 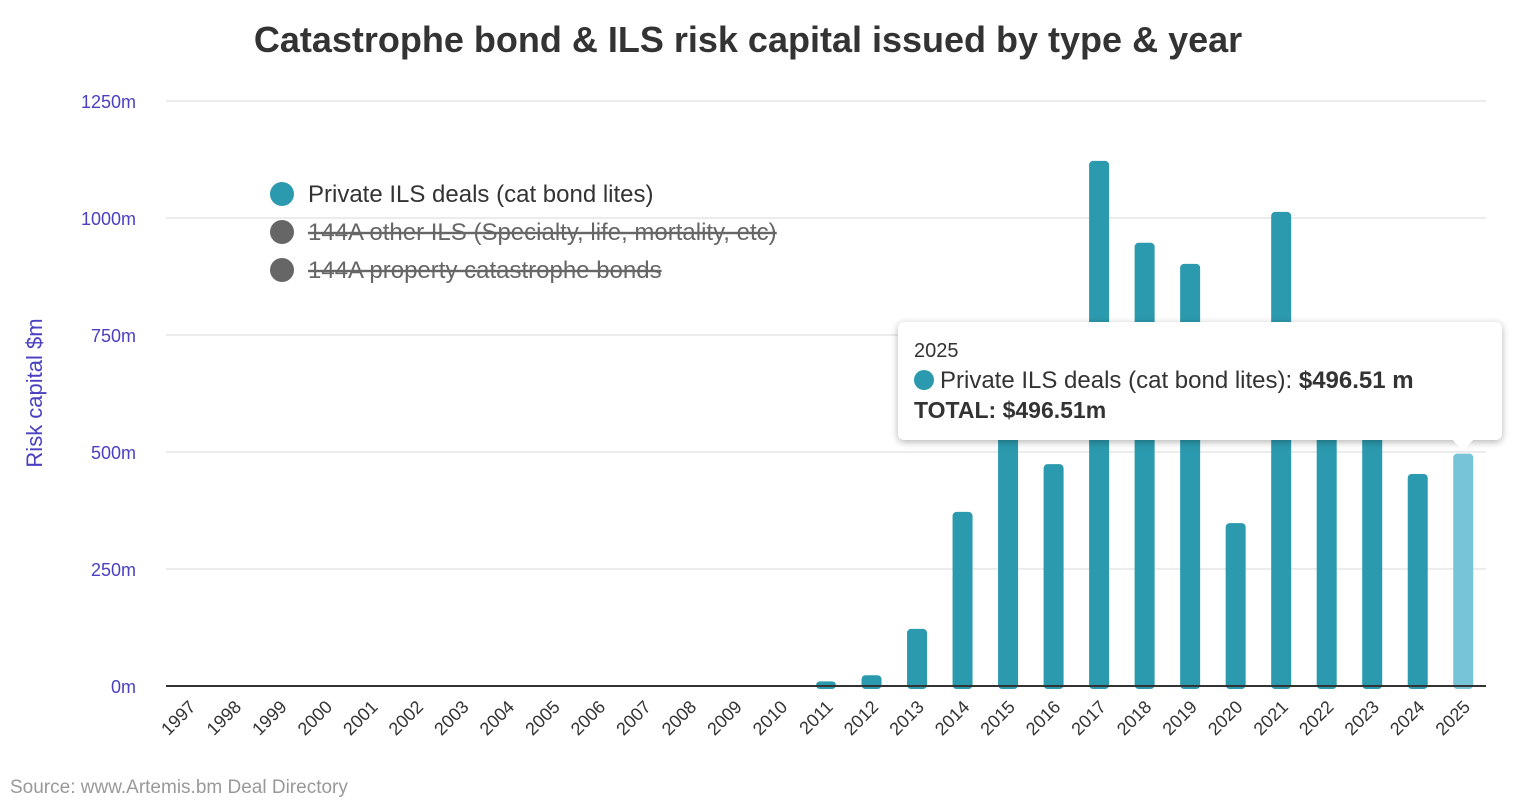 I want to click on bar-2022, so click(x=1326, y=523).